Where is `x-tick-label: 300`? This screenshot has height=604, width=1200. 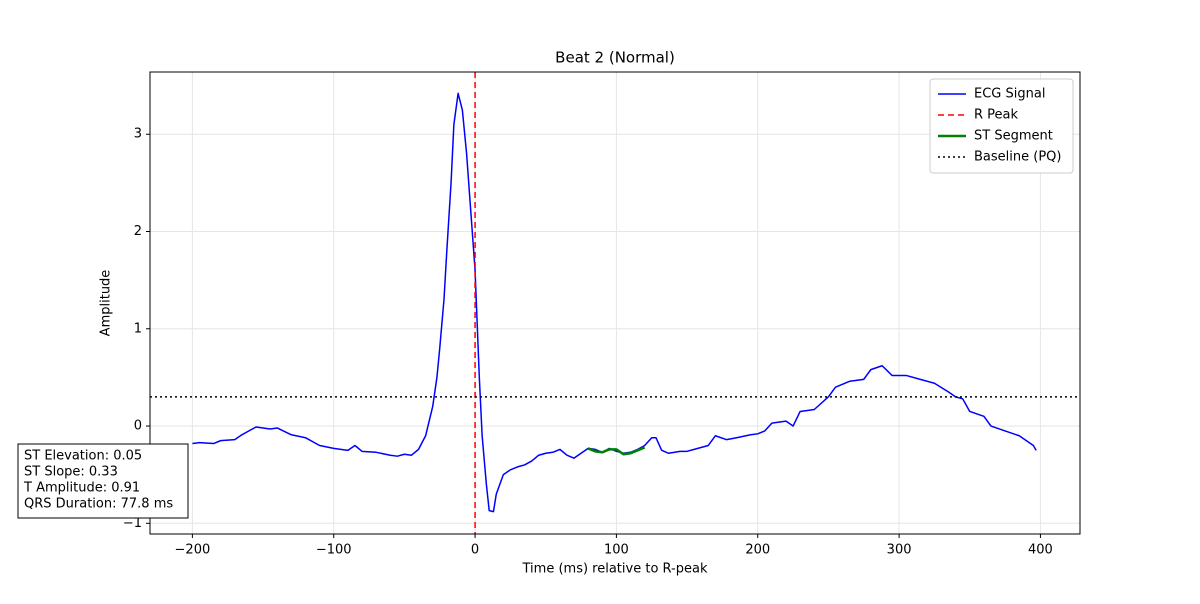 x-tick-label: 300 is located at coordinates (899, 550).